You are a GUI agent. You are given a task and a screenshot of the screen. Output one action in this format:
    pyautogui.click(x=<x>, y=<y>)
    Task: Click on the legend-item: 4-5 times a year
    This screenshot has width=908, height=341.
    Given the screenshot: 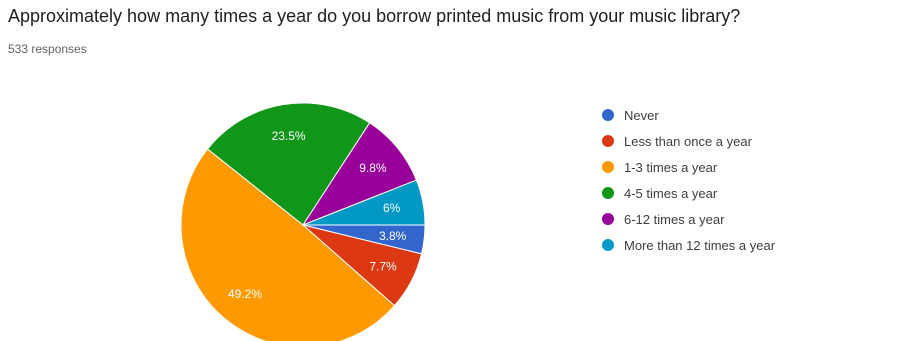 What is the action you would take?
    pyautogui.click(x=688, y=193)
    